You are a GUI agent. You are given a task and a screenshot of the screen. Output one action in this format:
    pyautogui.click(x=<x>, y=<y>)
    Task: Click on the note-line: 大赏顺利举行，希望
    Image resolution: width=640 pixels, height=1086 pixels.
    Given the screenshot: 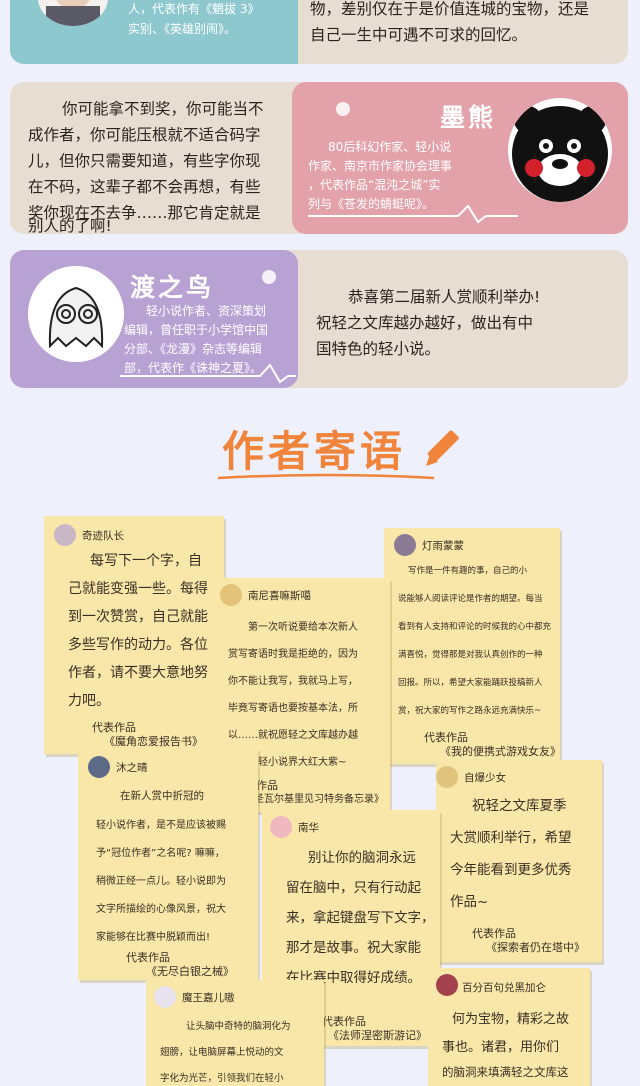 What is the action you would take?
    pyautogui.click(x=511, y=838)
    